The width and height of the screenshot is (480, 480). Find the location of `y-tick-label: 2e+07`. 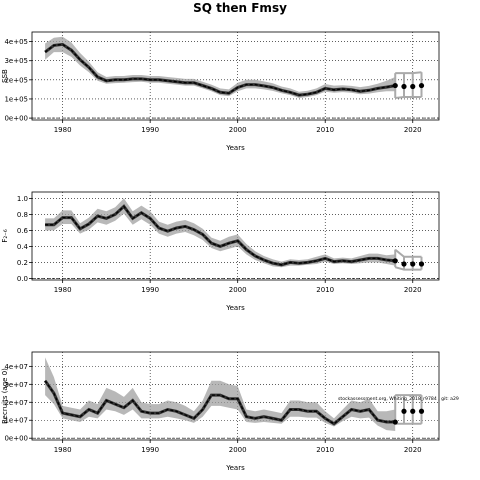

y-tick-label: 2e+07 is located at coordinates (16, 403).